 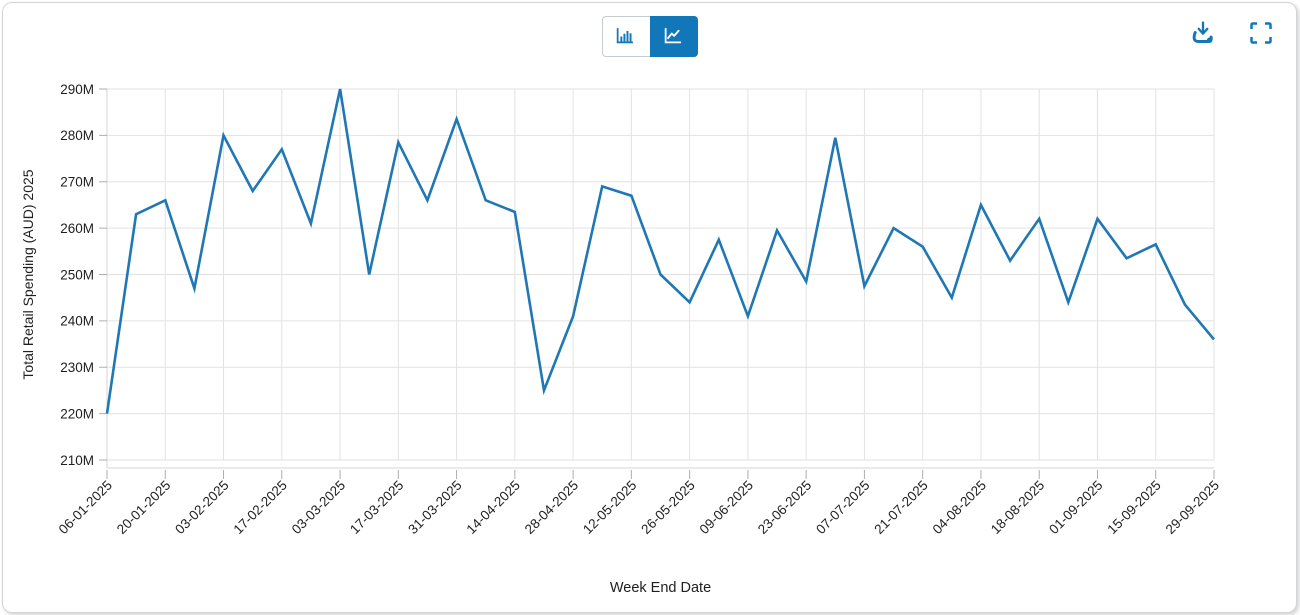 What do you see at coordinates (1133, 507) in the screenshot?
I see `x-tick-label: 15-09-2025` at bounding box center [1133, 507].